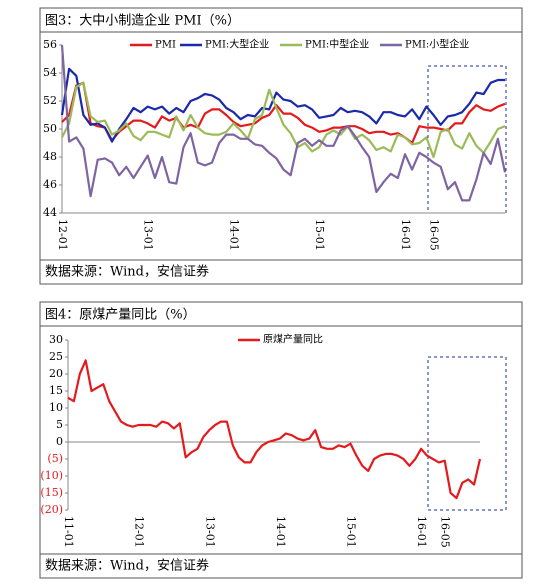 This screenshot has height=587, width=558. I want to click on y-tick-label: 44, so click(50, 212).